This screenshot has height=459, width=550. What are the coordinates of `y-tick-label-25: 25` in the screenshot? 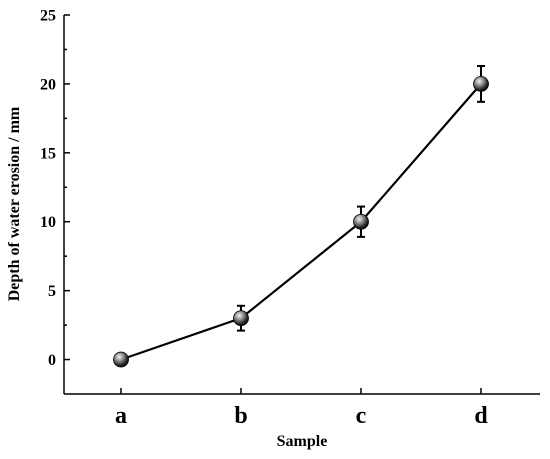 It's located at (48, 16).